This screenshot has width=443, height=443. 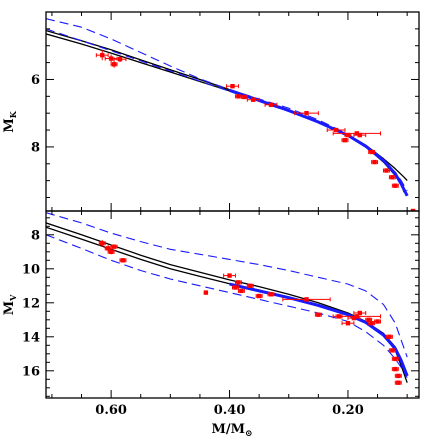 I want to click on mv-y-tick-label: 10, so click(x=31, y=269).